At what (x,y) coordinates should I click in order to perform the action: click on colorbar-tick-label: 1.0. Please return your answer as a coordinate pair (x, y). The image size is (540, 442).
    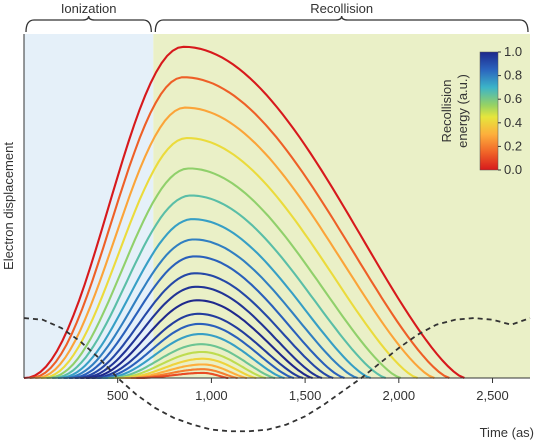
    Looking at the image, I should click on (513, 51).